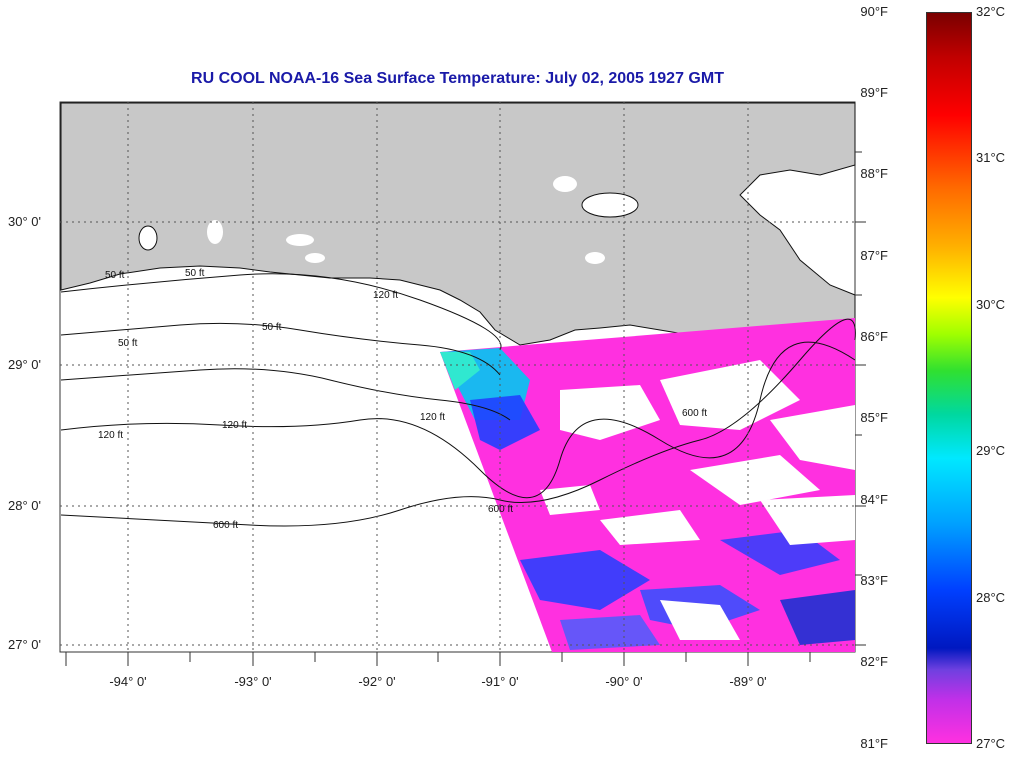  What do you see at coordinates (24, 505) in the screenshot?
I see `lat-label: 28° 0'` at bounding box center [24, 505].